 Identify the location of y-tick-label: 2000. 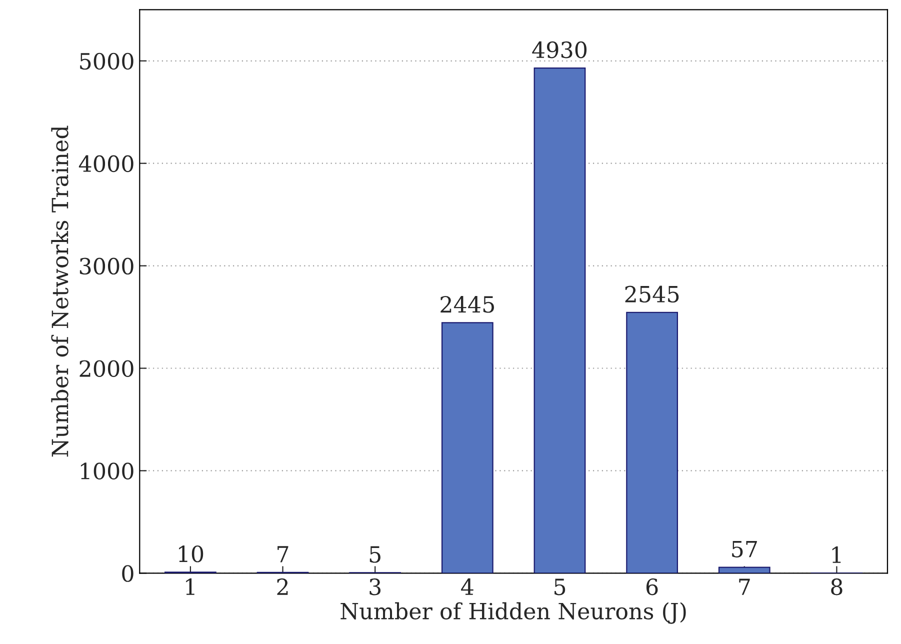
(107, 369).